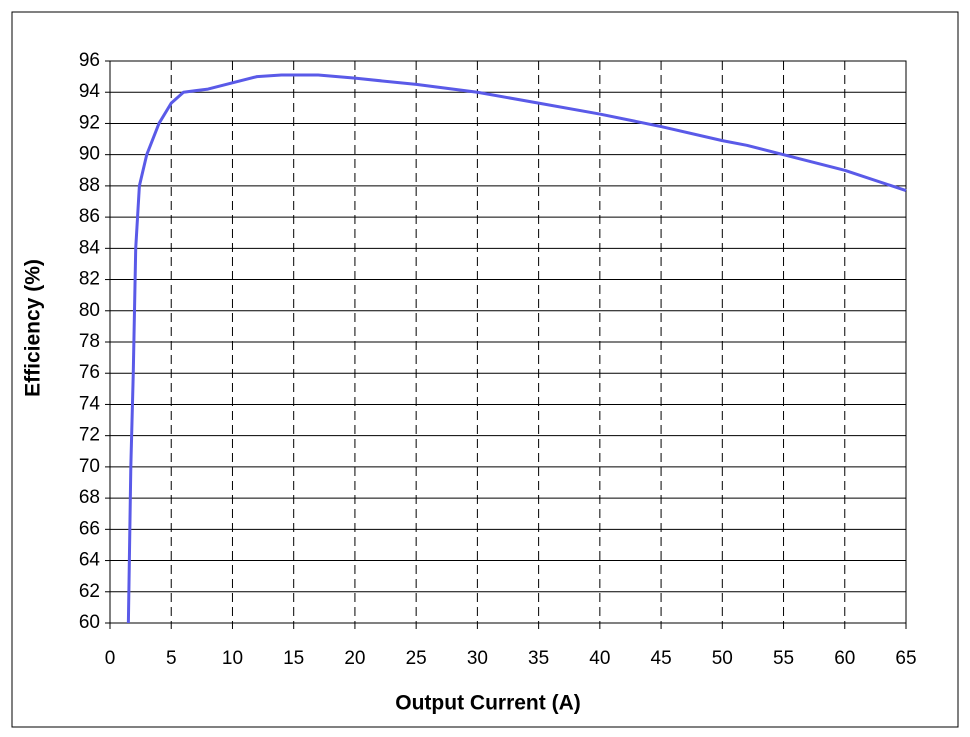 Image resolution: width=970 pixels, height=737 pixels. What do you see at coordinates (232, 658) in the screenshot?
I see `x-tick-label: 10` at bounding box center [232, 658].